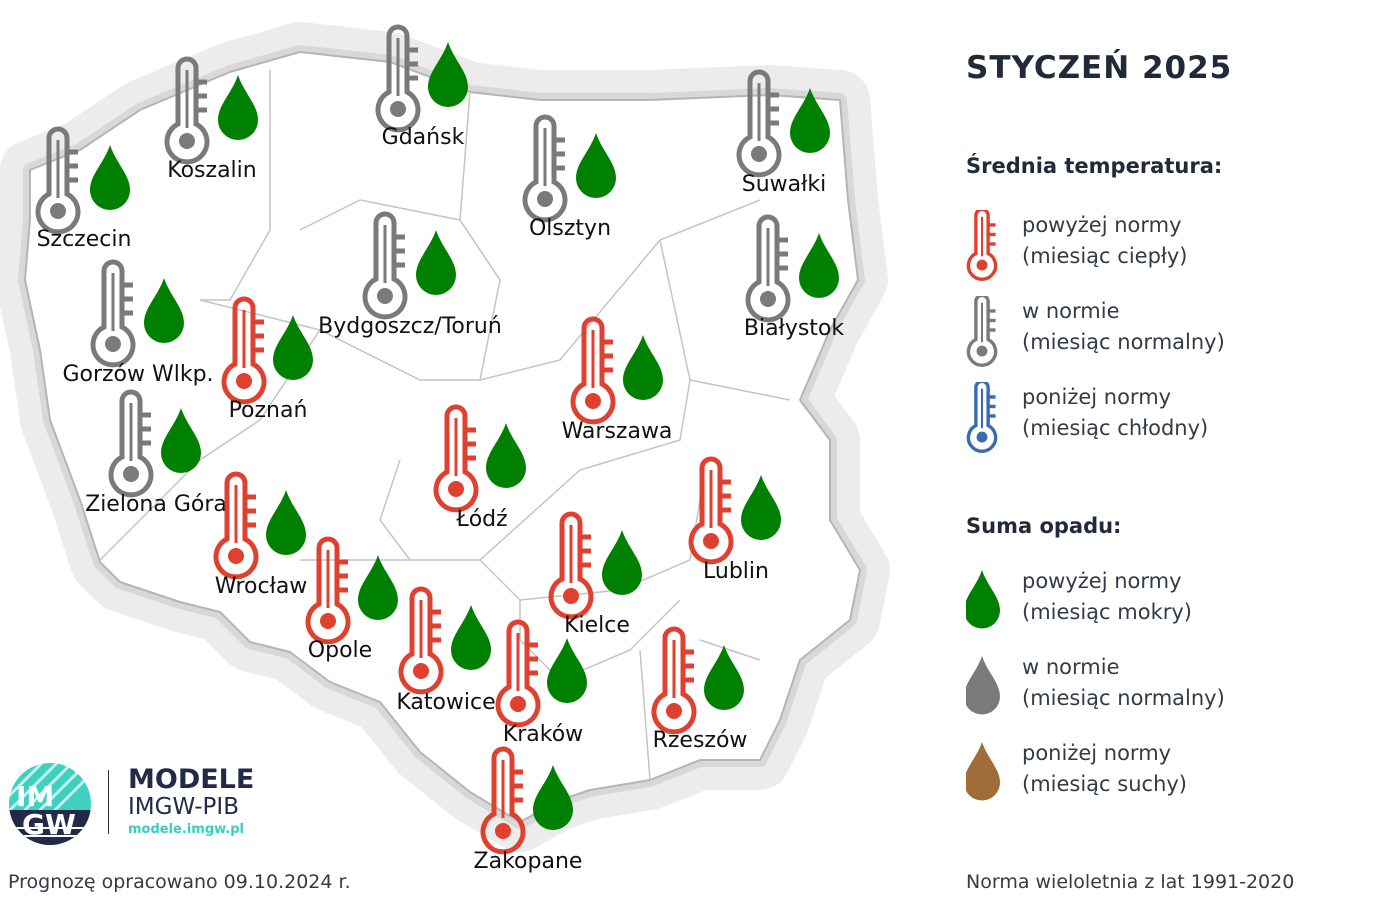 The height and width of the screenshot is (900, 1400). I want to click on city-label: Gdańsk, so click(423, 137).